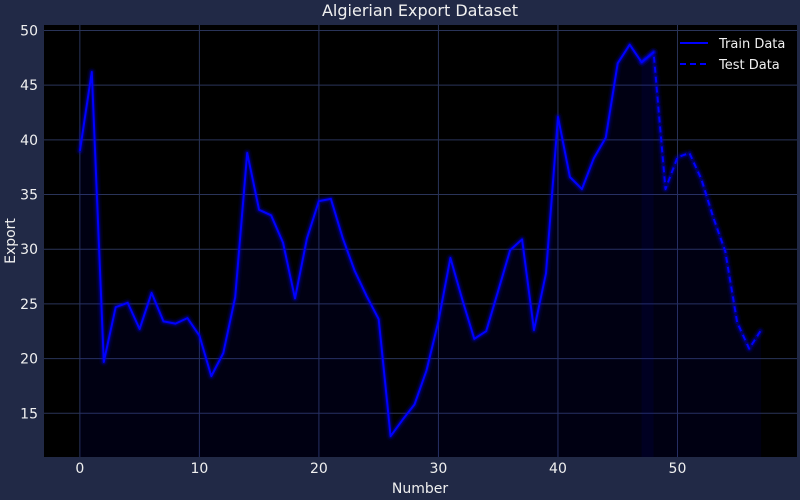 The height and width of the screenshot is (500, 800). What do you see at coordinates (29, 196) in the screenshot?
I see `y-tick-label: 35` at bounding box center [29, 196].